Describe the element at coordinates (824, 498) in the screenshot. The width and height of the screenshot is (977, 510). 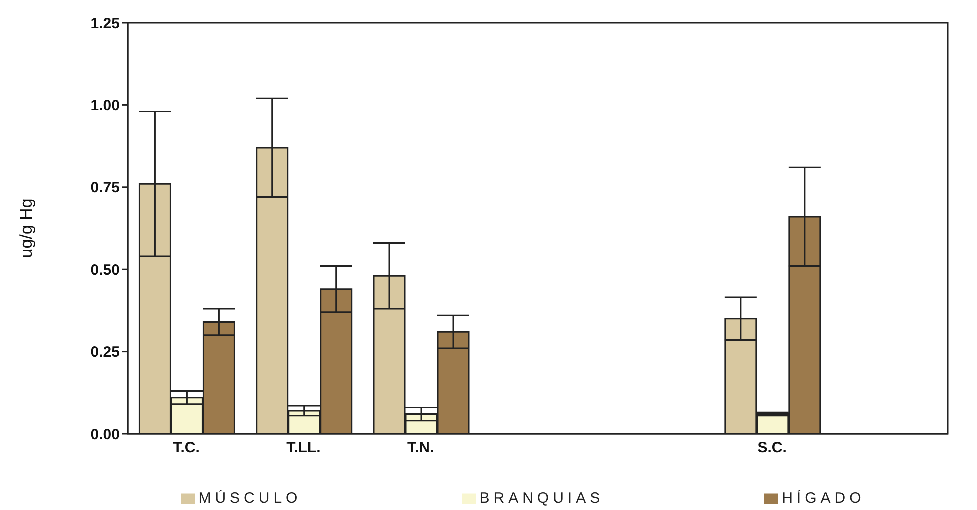
I see `legend-label: HÍGADO` at that location.